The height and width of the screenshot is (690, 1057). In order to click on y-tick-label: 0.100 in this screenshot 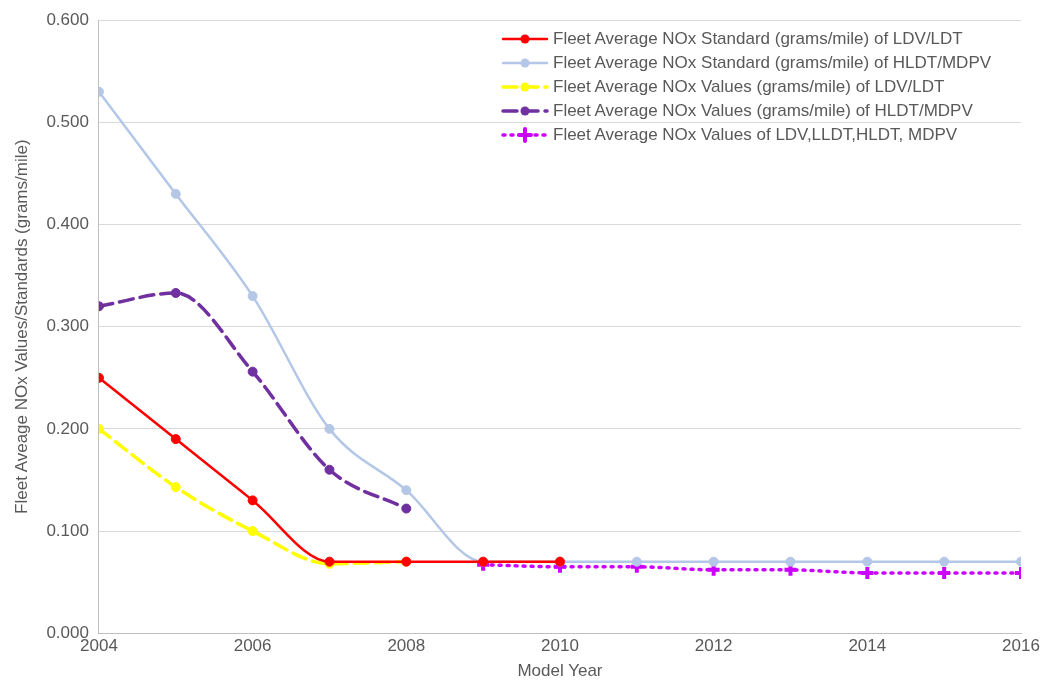, I will do `click(67, 530)`.